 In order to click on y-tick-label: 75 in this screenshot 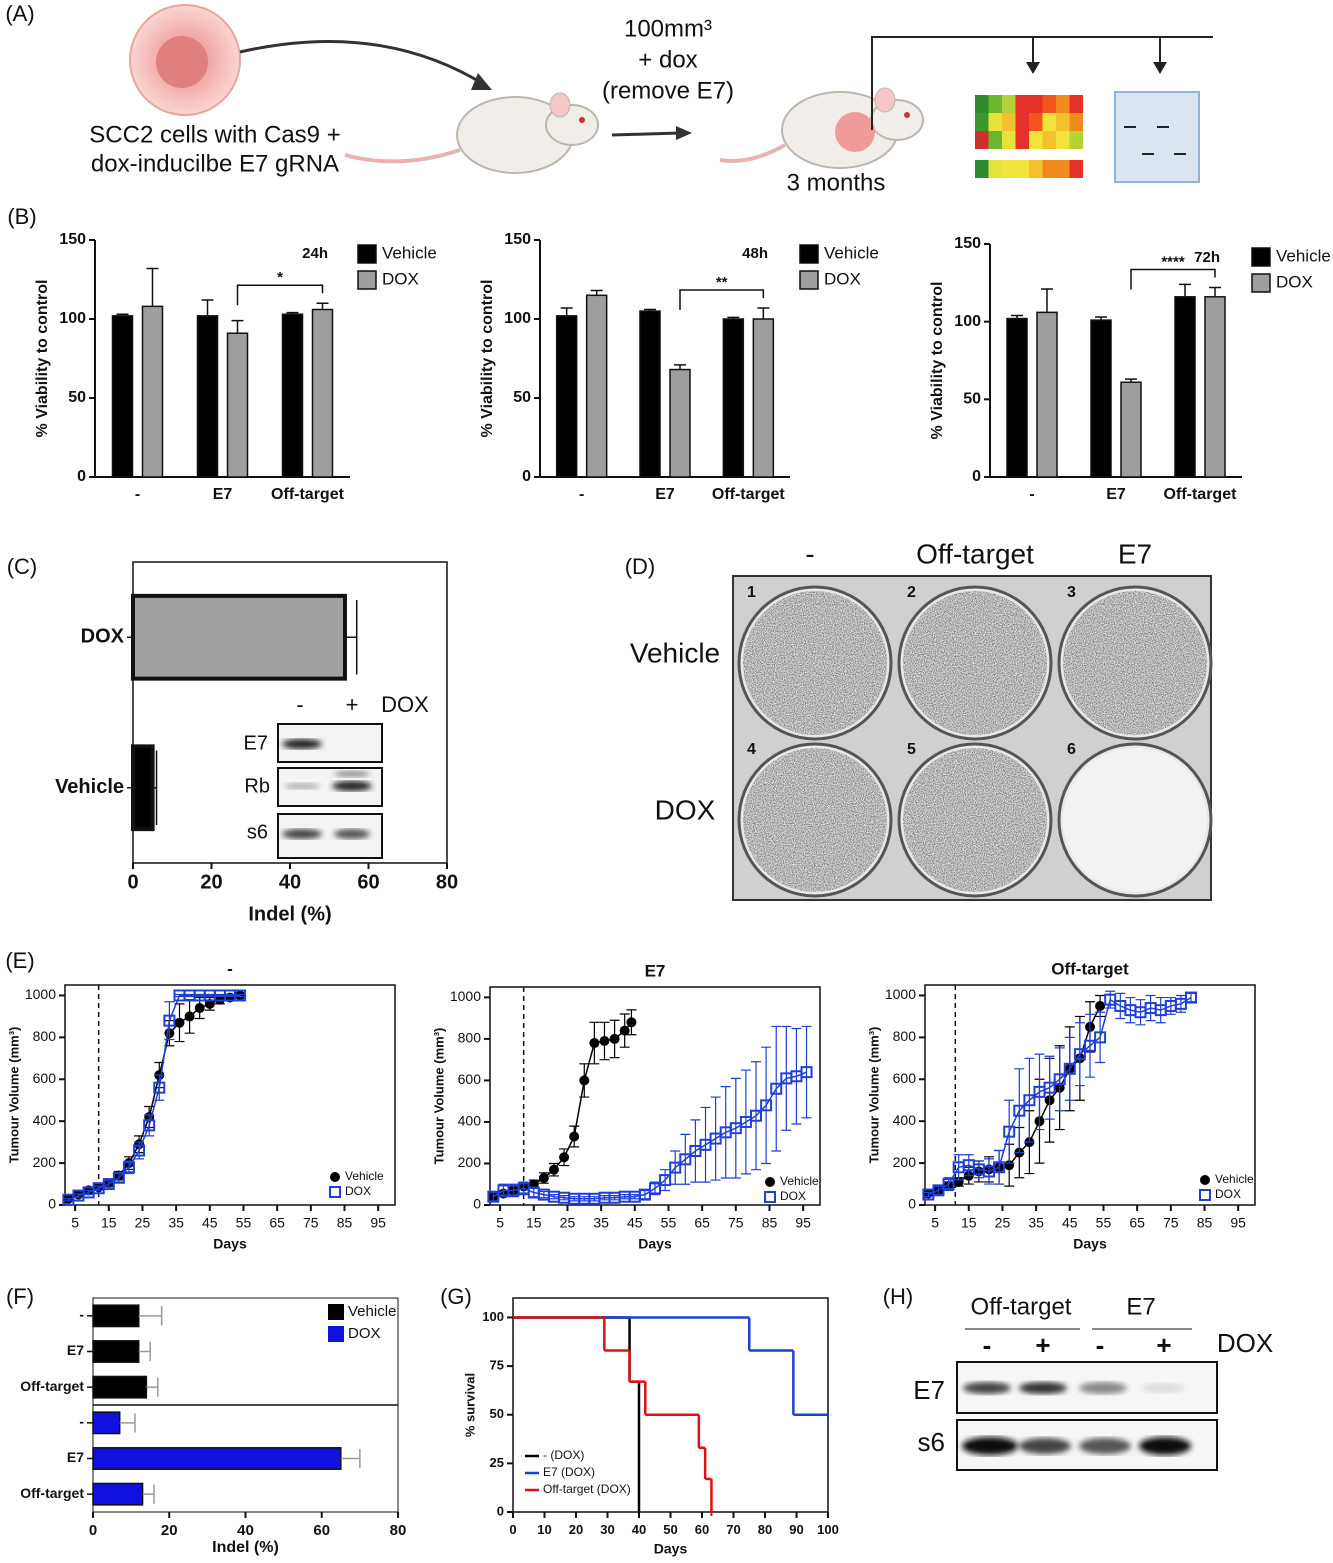, I will do `click(497, 1365)`.